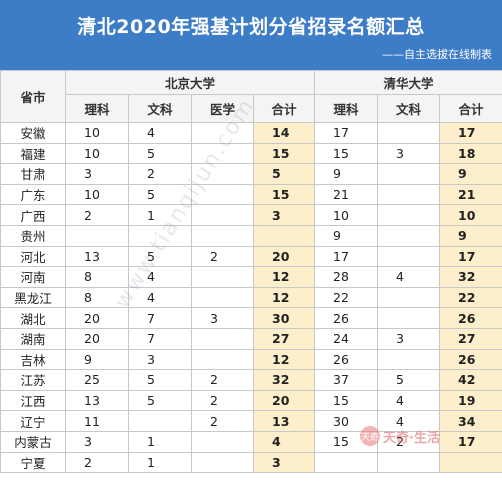 This screenshot has height=500, width=502. I want to click on table-header-banner: 清北2020年强基计划分省招录名额汇总 ——自主选拔在线制表, so click(251, 35).